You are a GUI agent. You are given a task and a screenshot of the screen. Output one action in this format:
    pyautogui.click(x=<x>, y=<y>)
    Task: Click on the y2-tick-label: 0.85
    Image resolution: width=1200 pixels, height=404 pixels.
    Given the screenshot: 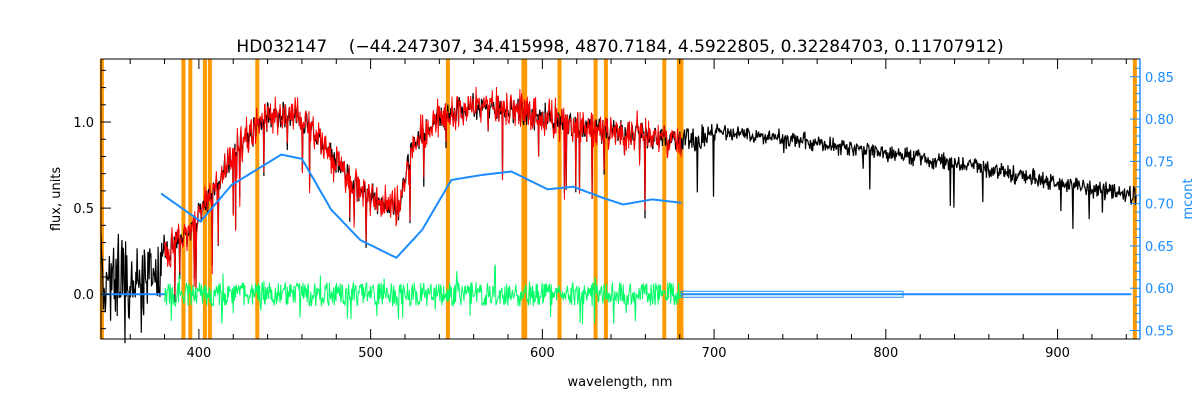 What is the action you would take?
    pyautogui.click(x=1159, y=78)
    